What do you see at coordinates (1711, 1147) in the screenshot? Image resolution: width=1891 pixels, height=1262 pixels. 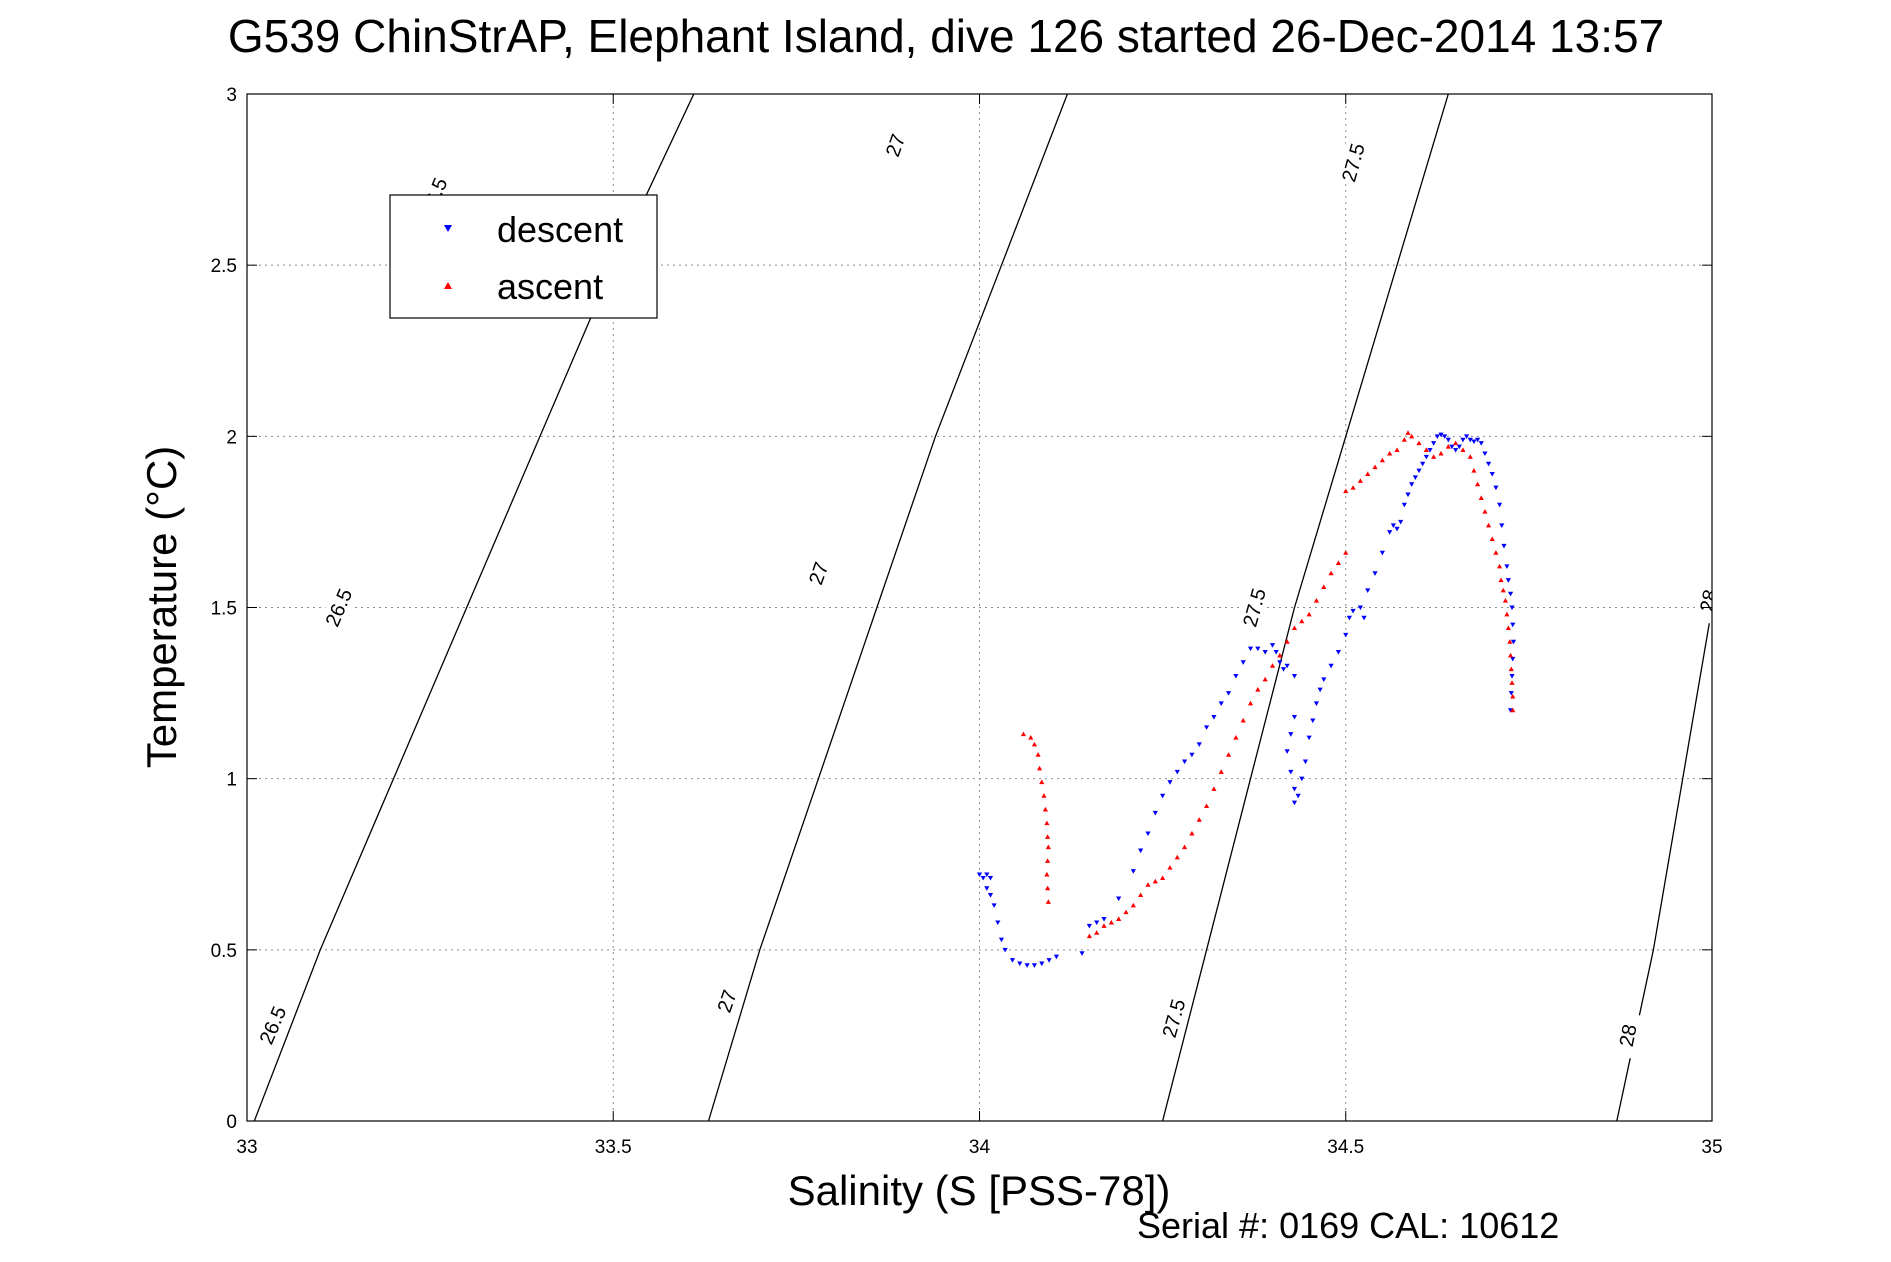 I see `x-tick-label: 35` at bounding box center [1711, 1147].